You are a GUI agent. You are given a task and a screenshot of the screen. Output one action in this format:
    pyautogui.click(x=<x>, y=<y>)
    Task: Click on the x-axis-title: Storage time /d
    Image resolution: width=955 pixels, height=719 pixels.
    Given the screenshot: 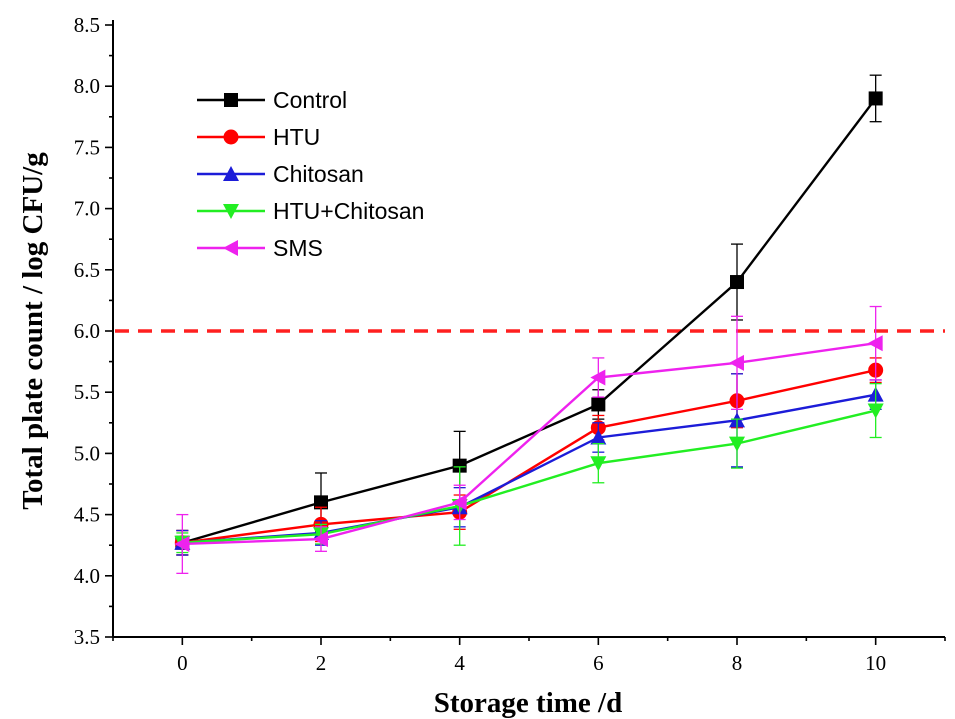 What is the action you would take?
    pyautogui.click(x=528, y=703)
    